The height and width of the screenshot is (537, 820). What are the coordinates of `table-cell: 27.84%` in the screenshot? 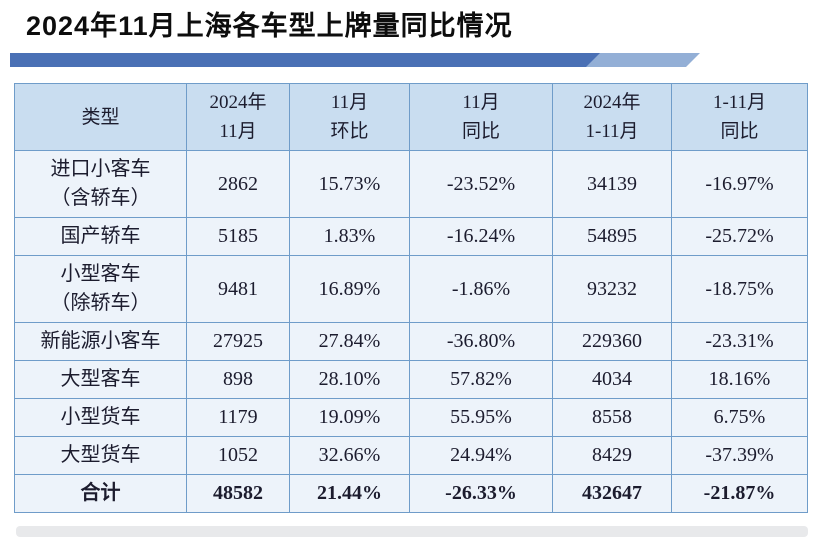 It's located at (349, 341).